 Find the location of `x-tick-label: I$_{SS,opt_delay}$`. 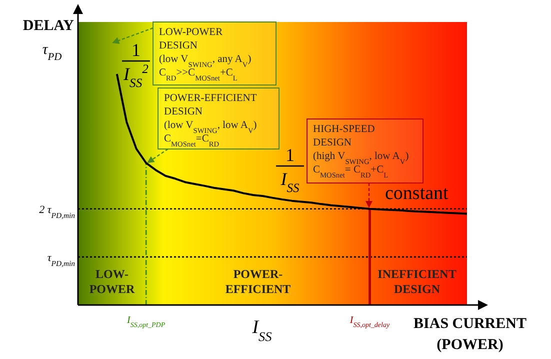

x-tick-label: I$_{SS,opt_delay}$ is located at coordinates (369, 322).